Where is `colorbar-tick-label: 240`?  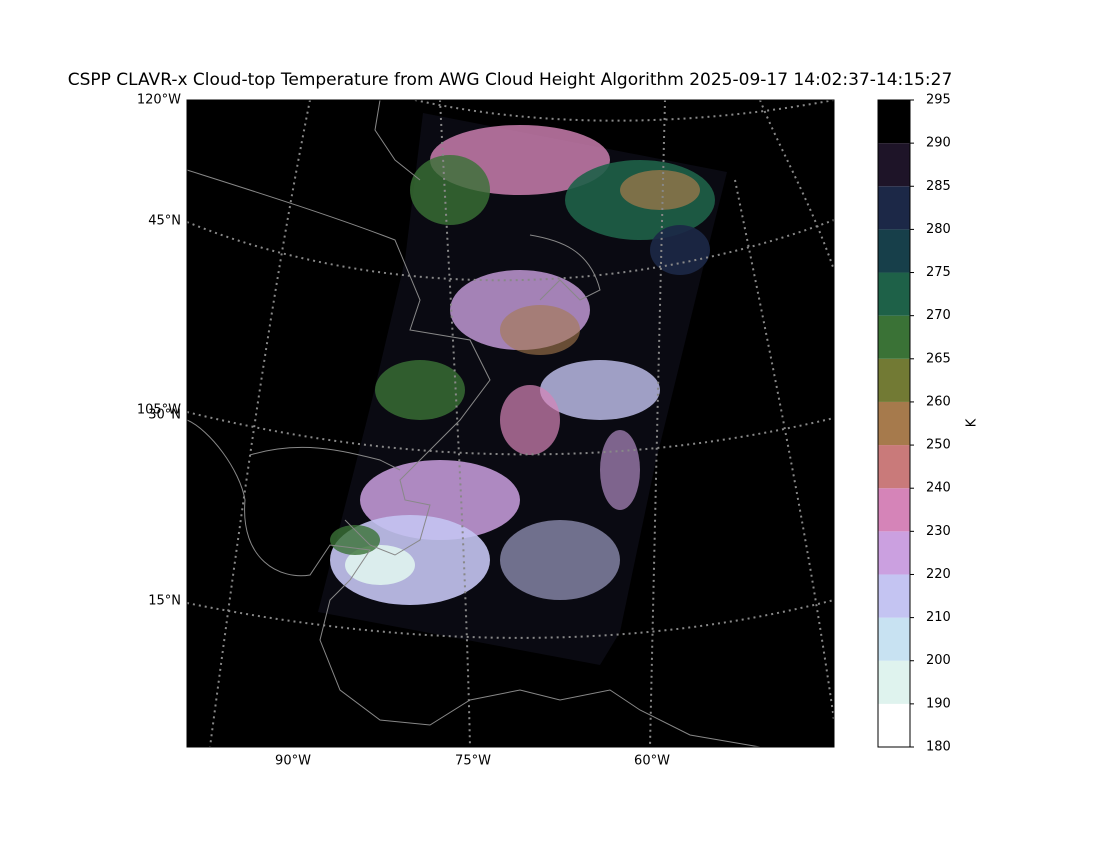
colorbar-tick-label: 240 is located at coordinates (938, 488).